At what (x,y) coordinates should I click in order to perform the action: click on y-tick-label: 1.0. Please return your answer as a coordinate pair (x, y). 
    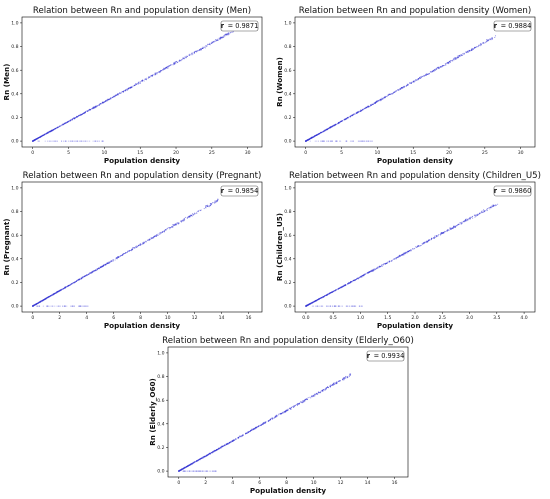
    Looking at the image, I should click on (287, 24).